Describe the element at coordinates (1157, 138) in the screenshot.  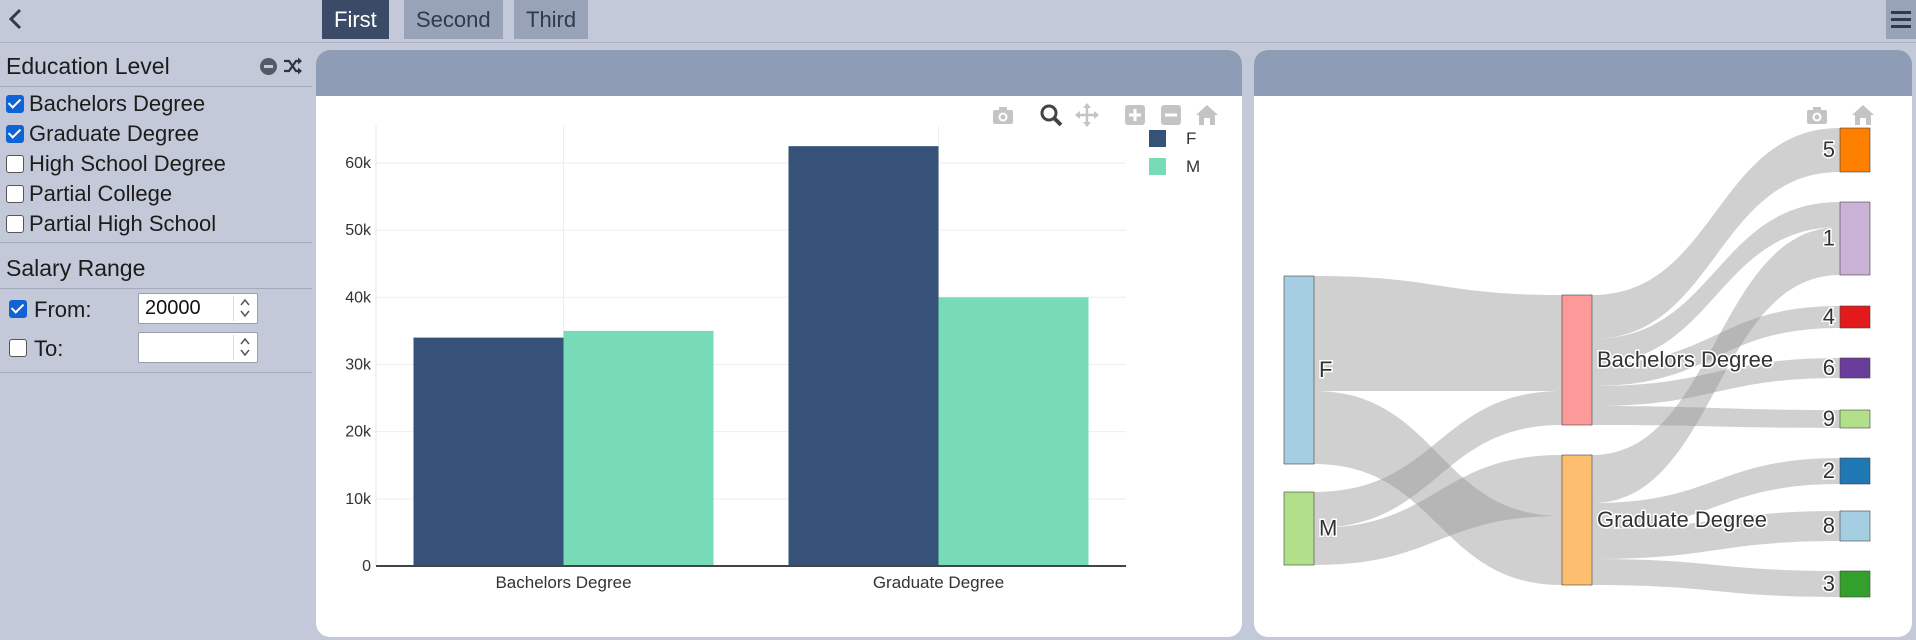
I see `legend-swatch-f` at that location.